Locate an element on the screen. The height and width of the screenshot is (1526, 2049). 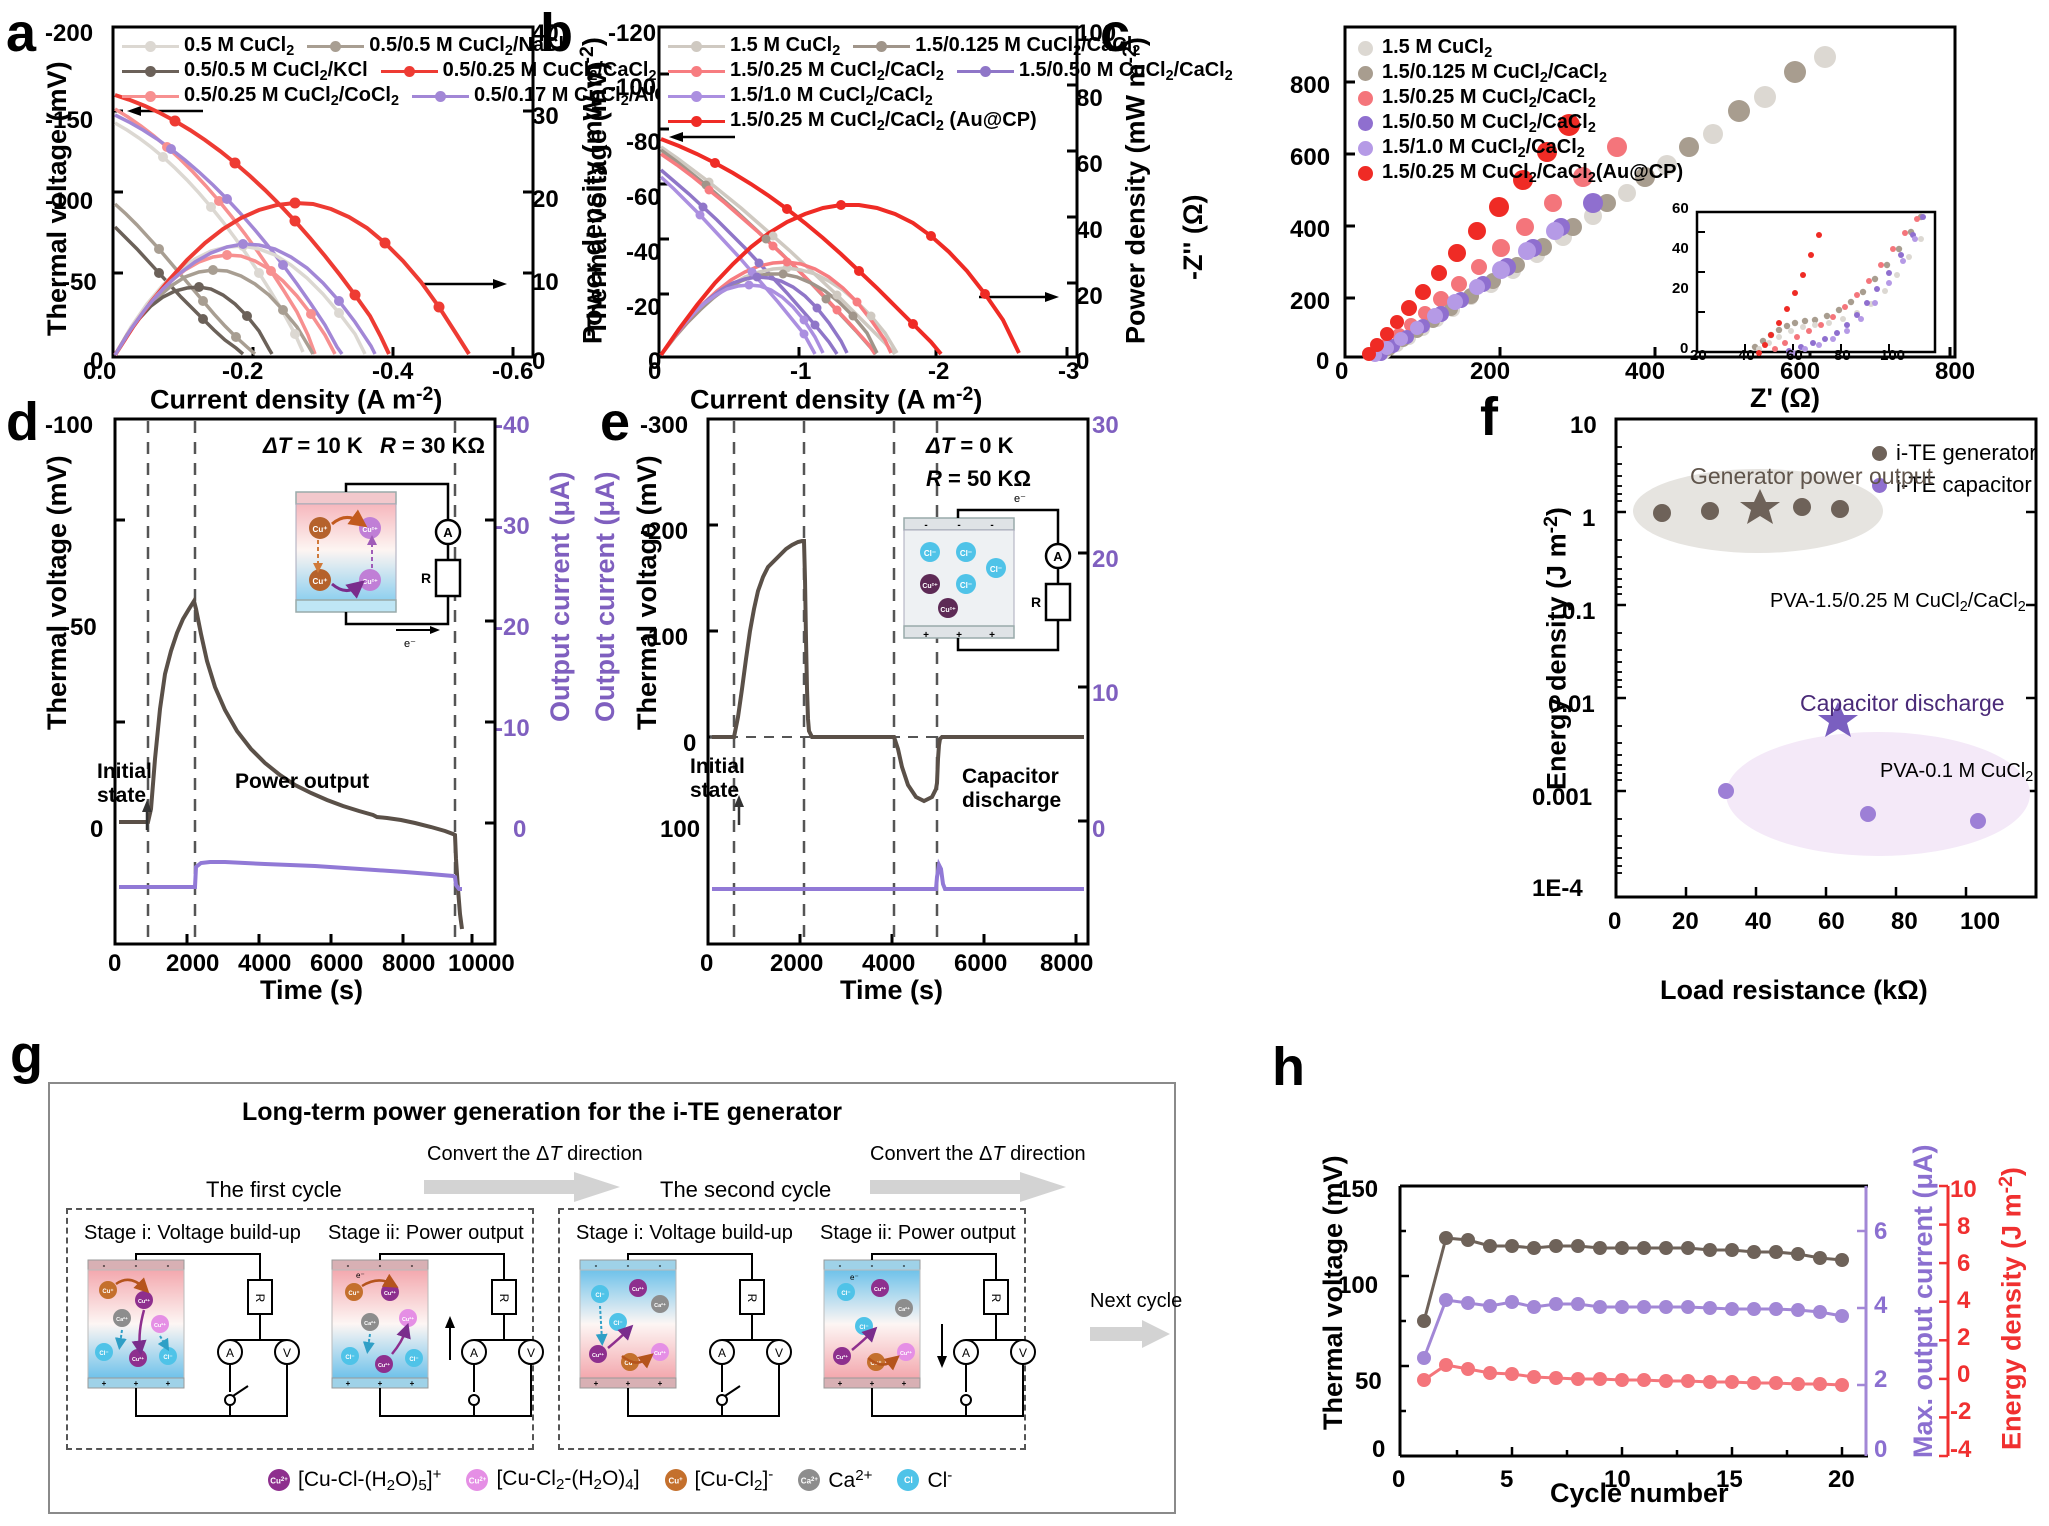
panel-h-xtick: 20 is located at coordinates (1841, 1479).